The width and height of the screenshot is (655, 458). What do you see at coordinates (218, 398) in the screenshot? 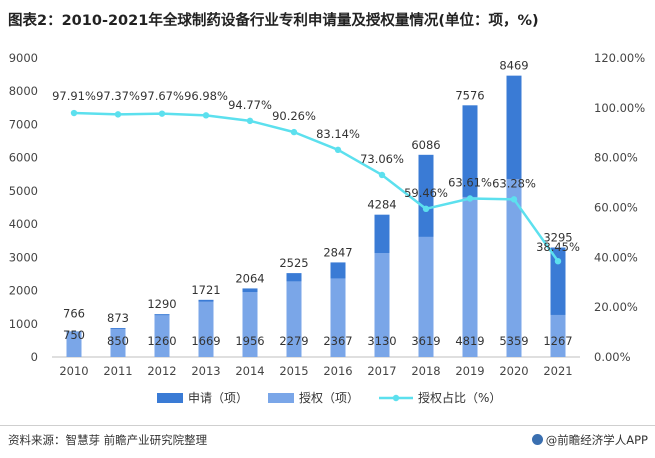
I see `legend-label-apply: 申请（项）` at bounding box center [218, 398].